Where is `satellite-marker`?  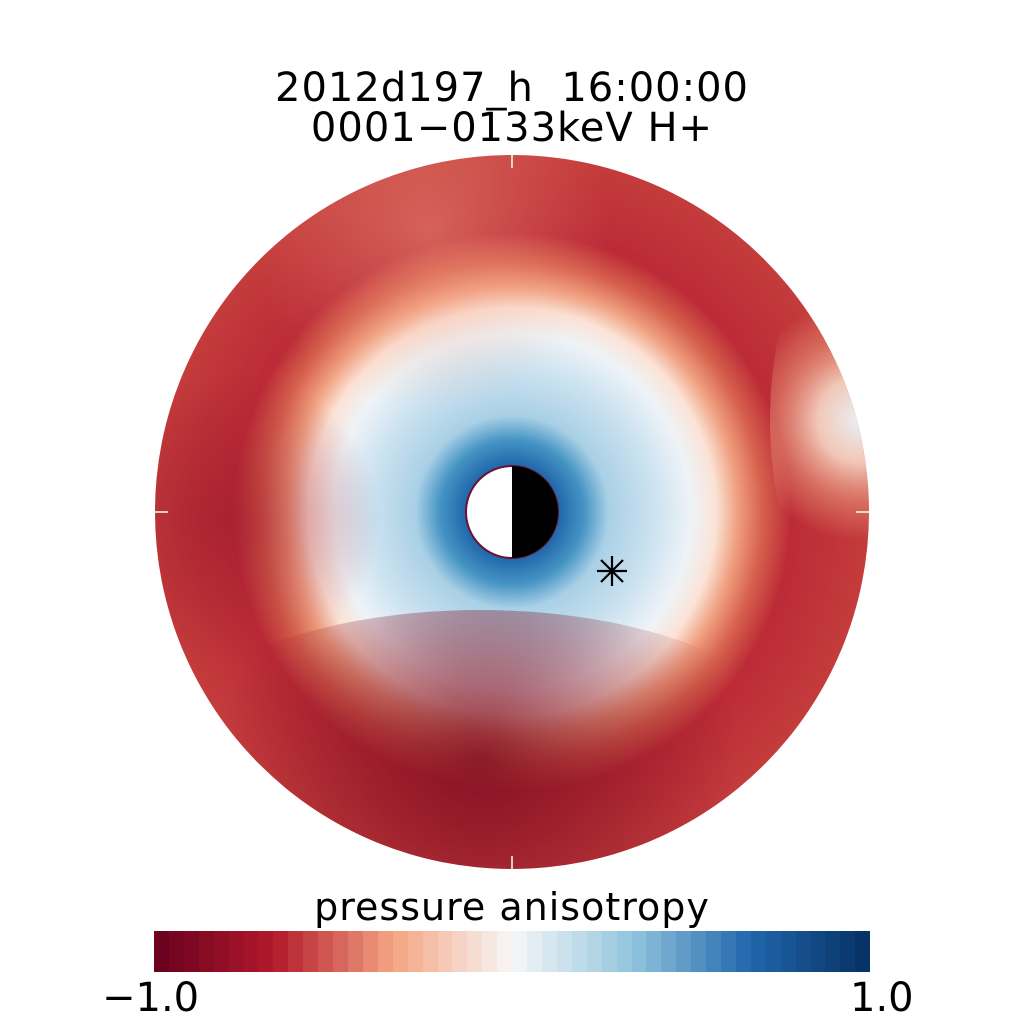 satellite-marker is located at coordinates (612, 571).